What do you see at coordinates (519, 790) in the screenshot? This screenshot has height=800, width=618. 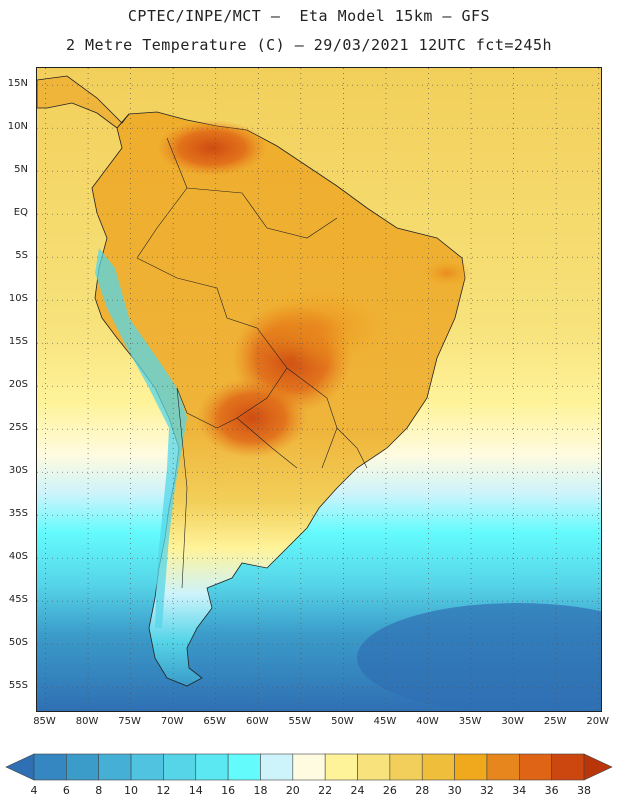 I see `colorbar-tick-label: 34` at bounding box center [519, 790].